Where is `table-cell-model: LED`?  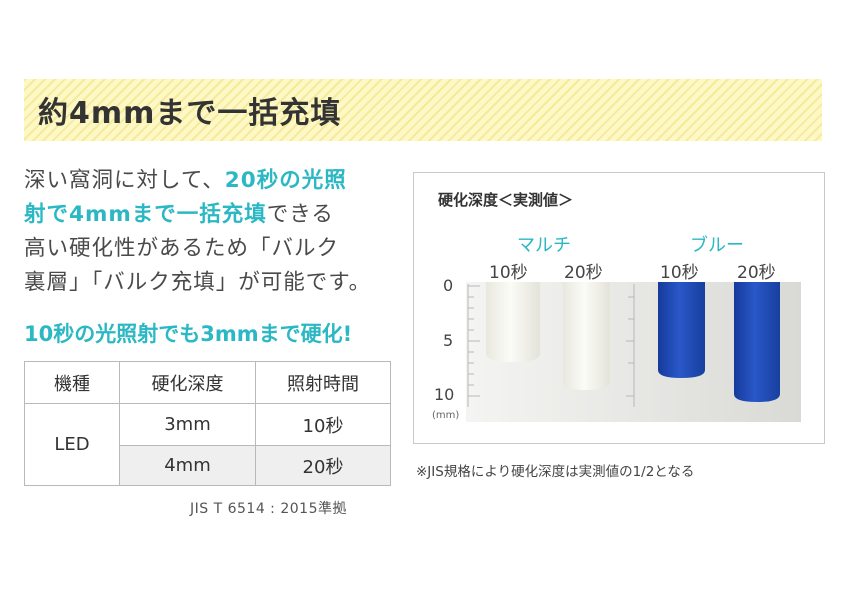 table-cell-model: LED is located at coordinates (72, 444).